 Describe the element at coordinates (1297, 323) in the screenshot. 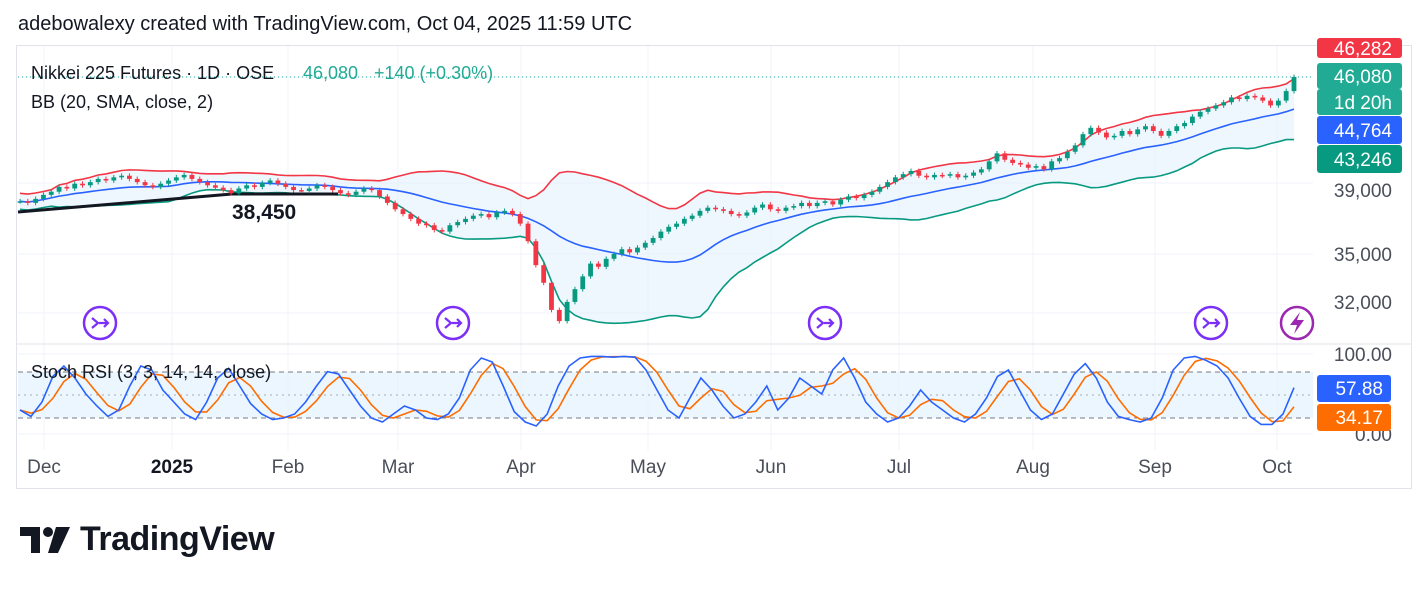

I see `earnings-event-icon` at that location.